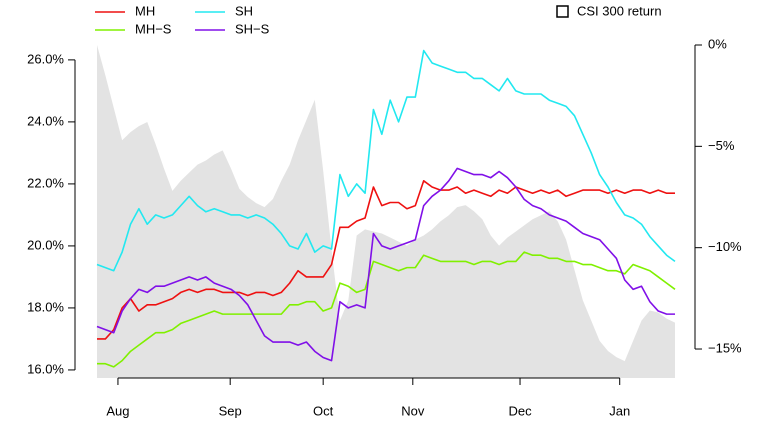 The height and width of the screenshot is (435, 761). Describe the element at coordinates (725, 246) in the screenshot. I see `y2-tick-label: −10%` at that location.